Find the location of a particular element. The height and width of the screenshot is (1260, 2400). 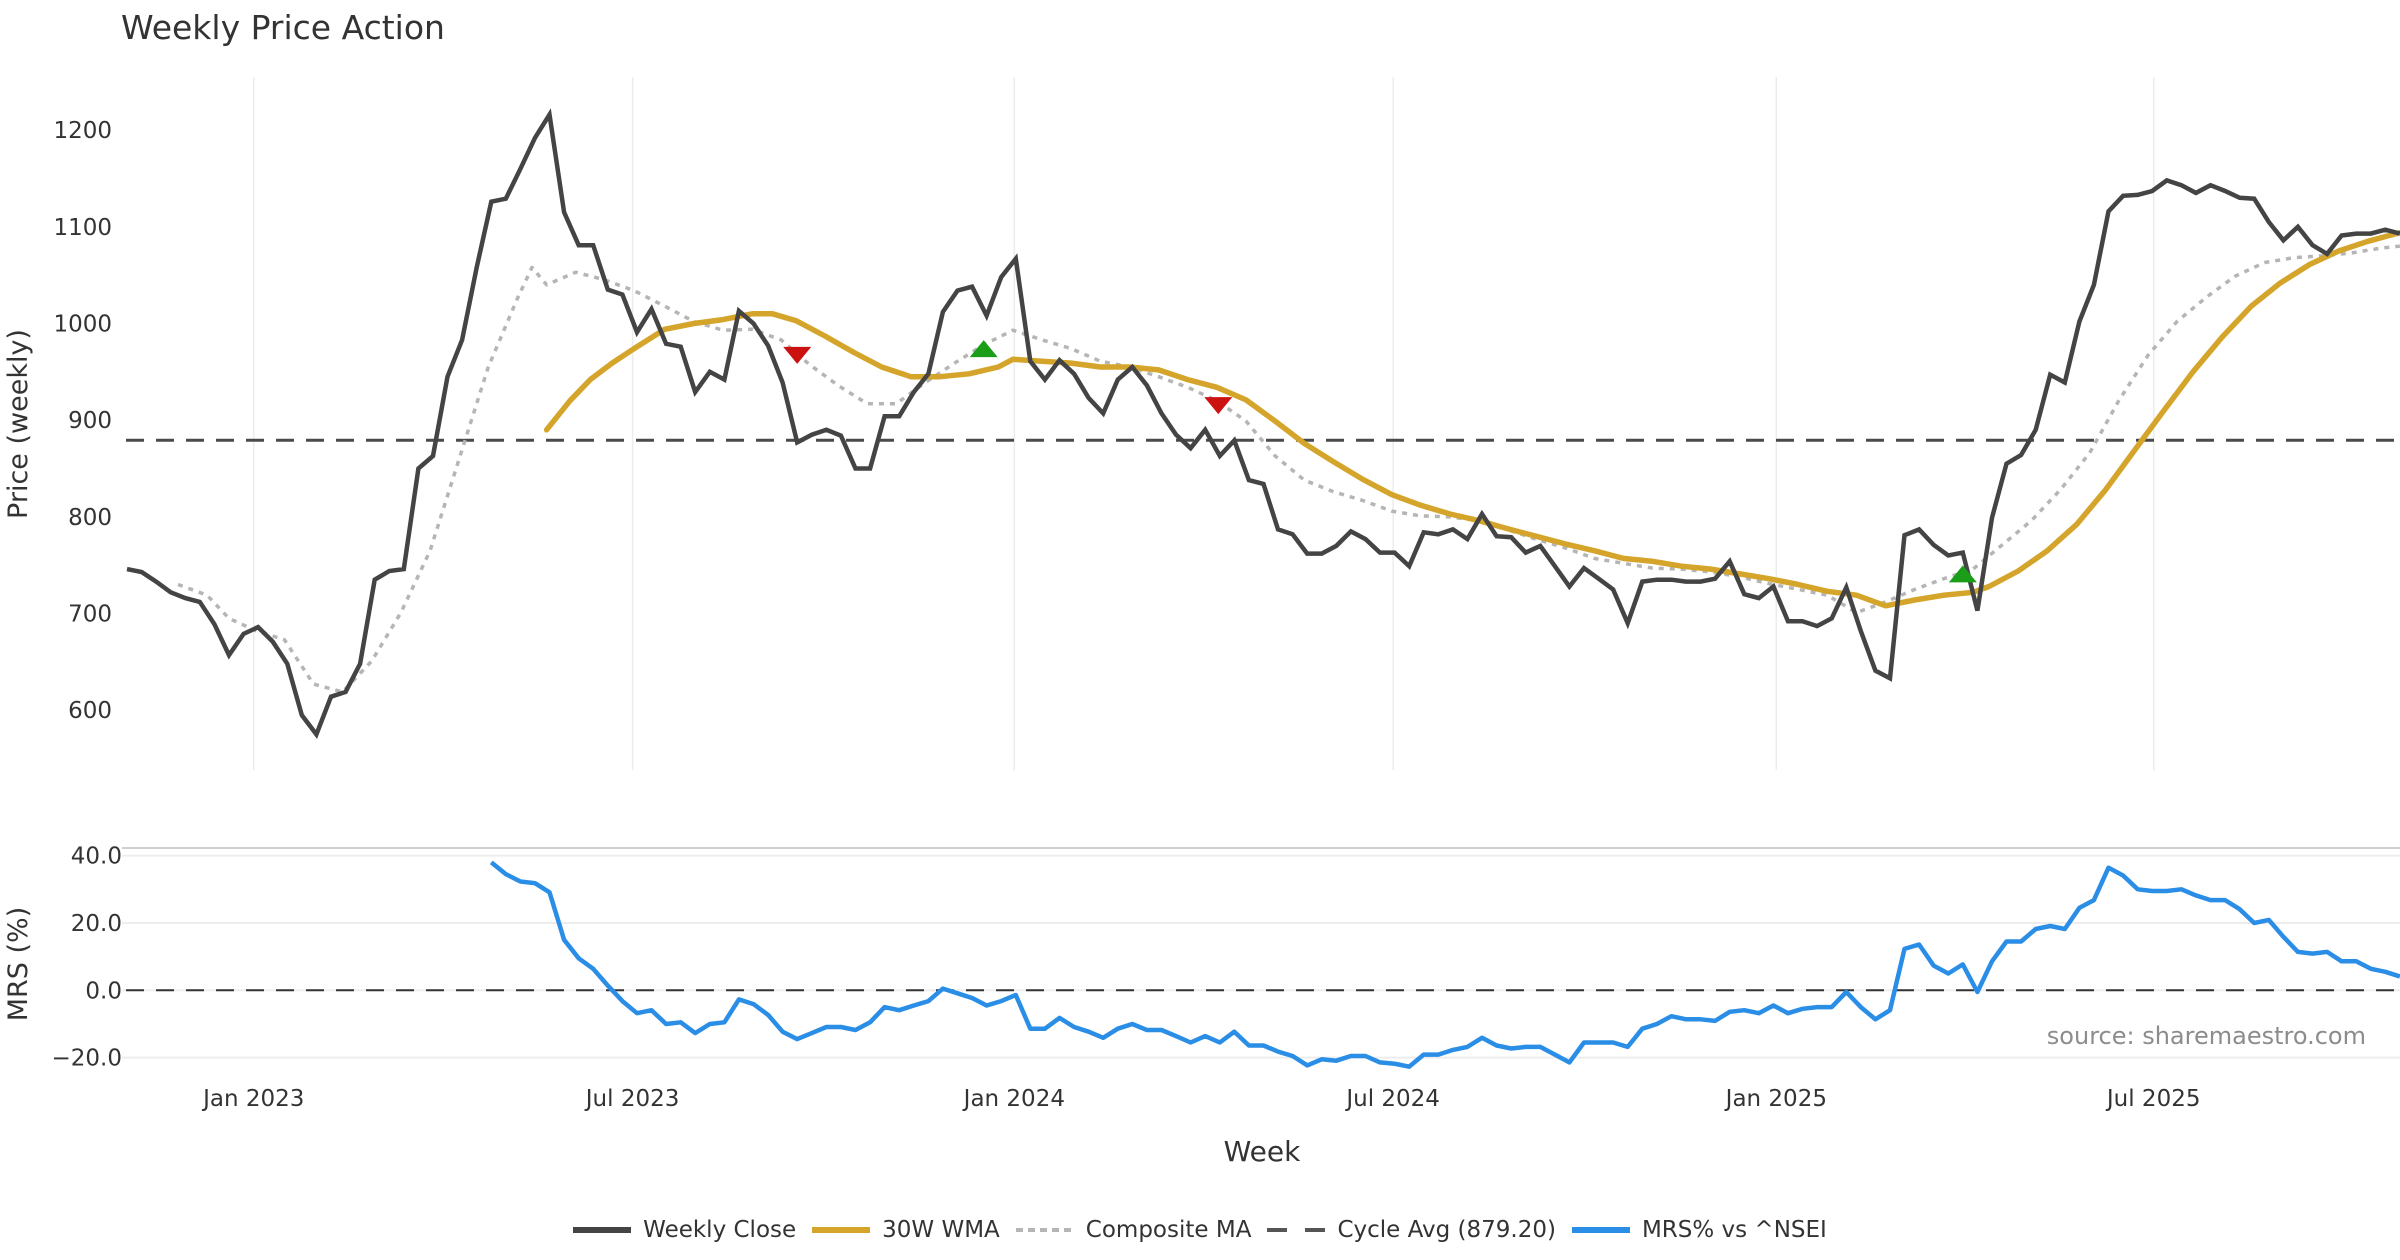

legend-item-mrs: MRS% vs ^NSEI is located at coordinates (1699, 1230).